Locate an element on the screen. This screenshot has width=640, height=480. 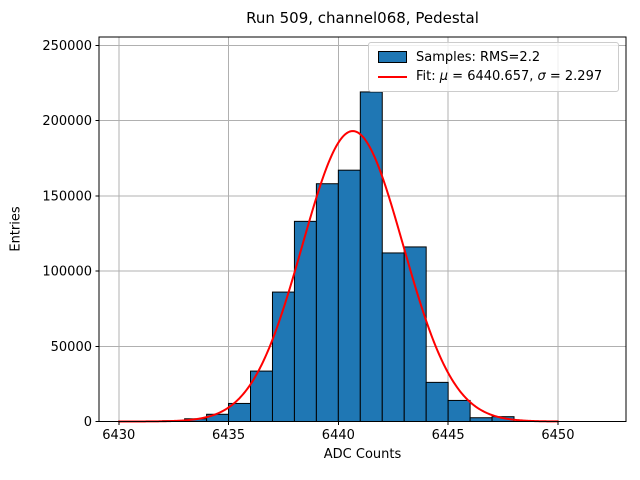
chart-title: Run 509, channel068, Pedestal is located at coordinates (362, 18).